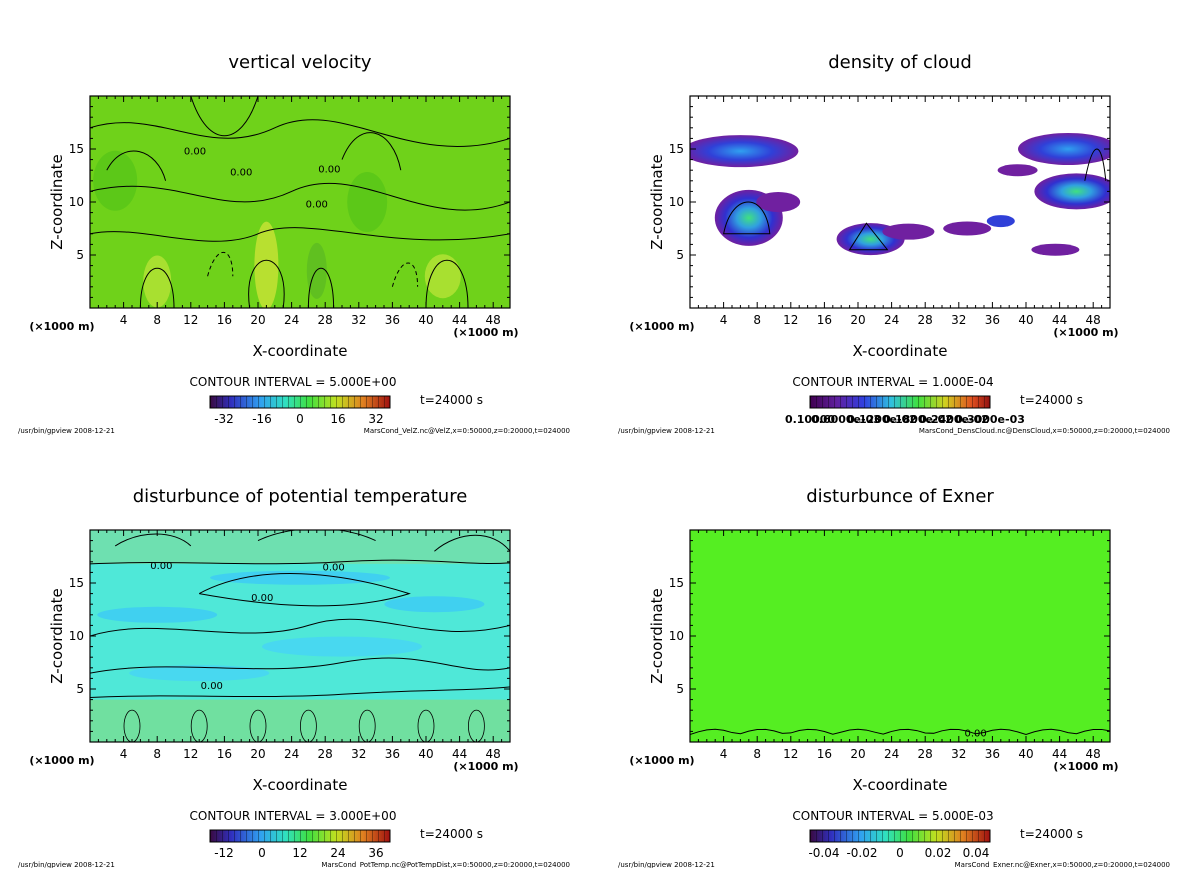 The image size is (1200, 872). I want to click on plot-background, so click(900, 636).